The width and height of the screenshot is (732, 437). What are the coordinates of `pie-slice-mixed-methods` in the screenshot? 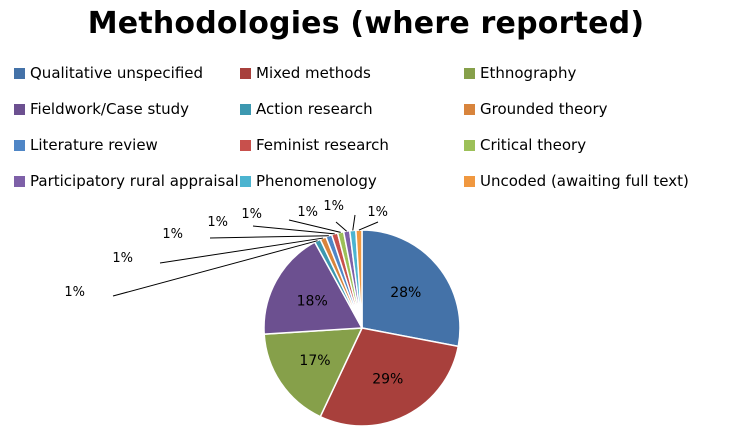 It's located at (389, 377).